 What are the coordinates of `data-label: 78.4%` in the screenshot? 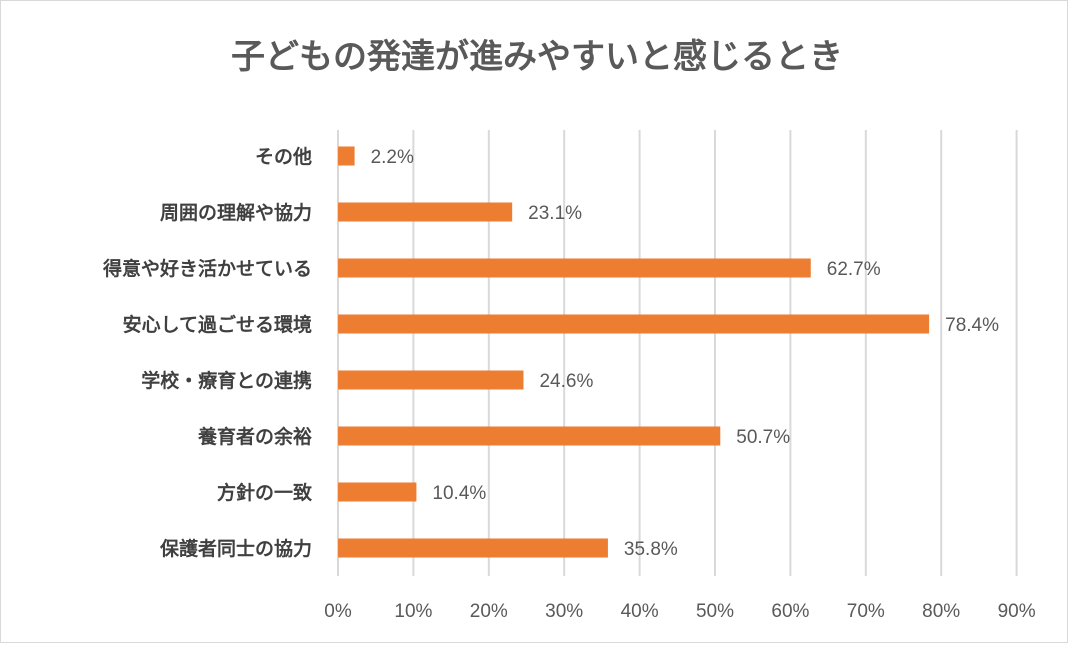 It's located at (972, 325).